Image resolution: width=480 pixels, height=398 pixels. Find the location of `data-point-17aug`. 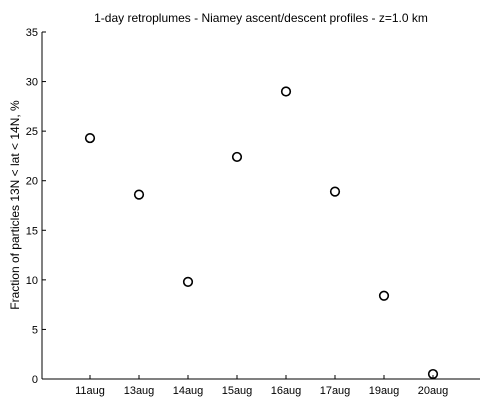

data-point-17aug is located at coordinates (335, 191).